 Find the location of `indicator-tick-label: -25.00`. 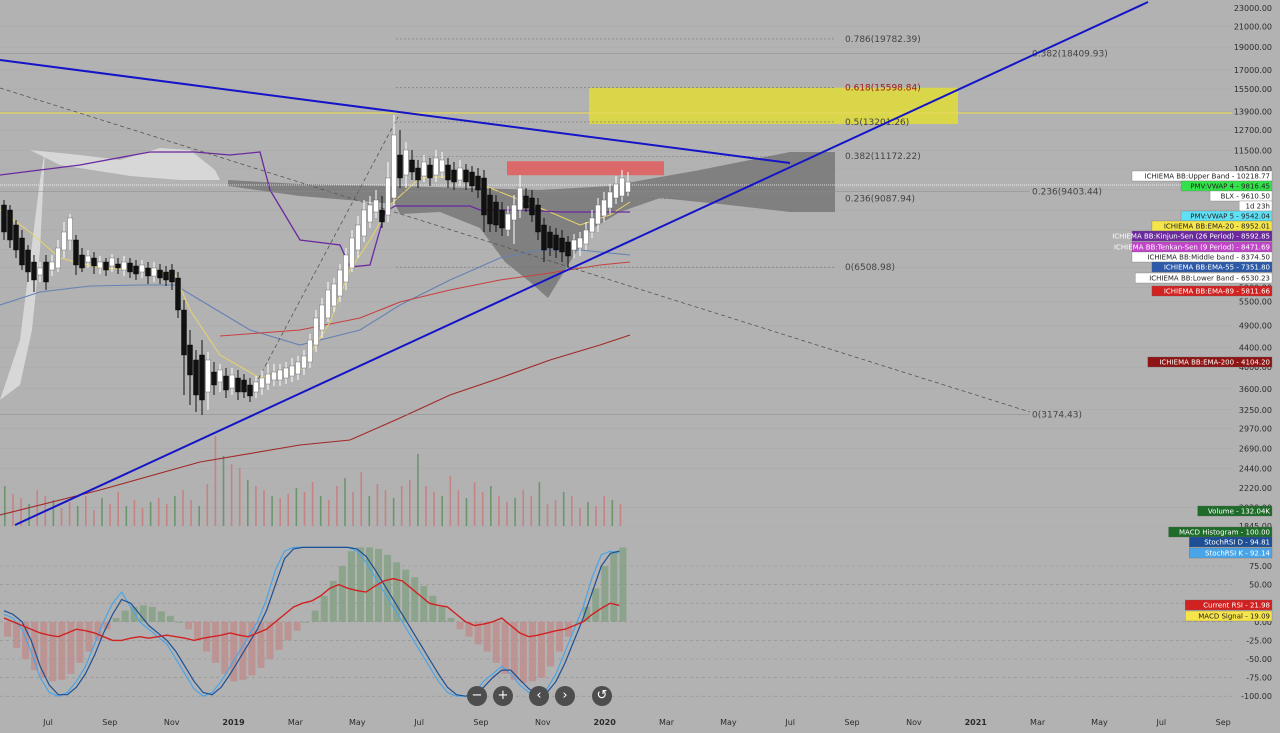

indicator-tick-label: -25.00 is located at coordinates (1259, 640).